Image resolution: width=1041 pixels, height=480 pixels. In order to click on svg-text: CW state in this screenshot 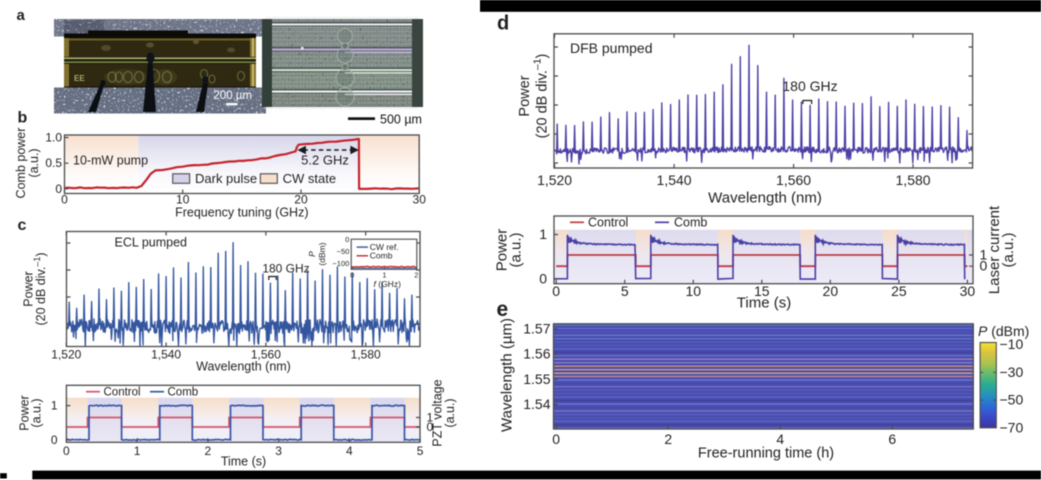, I will do `click(309, 178)`.